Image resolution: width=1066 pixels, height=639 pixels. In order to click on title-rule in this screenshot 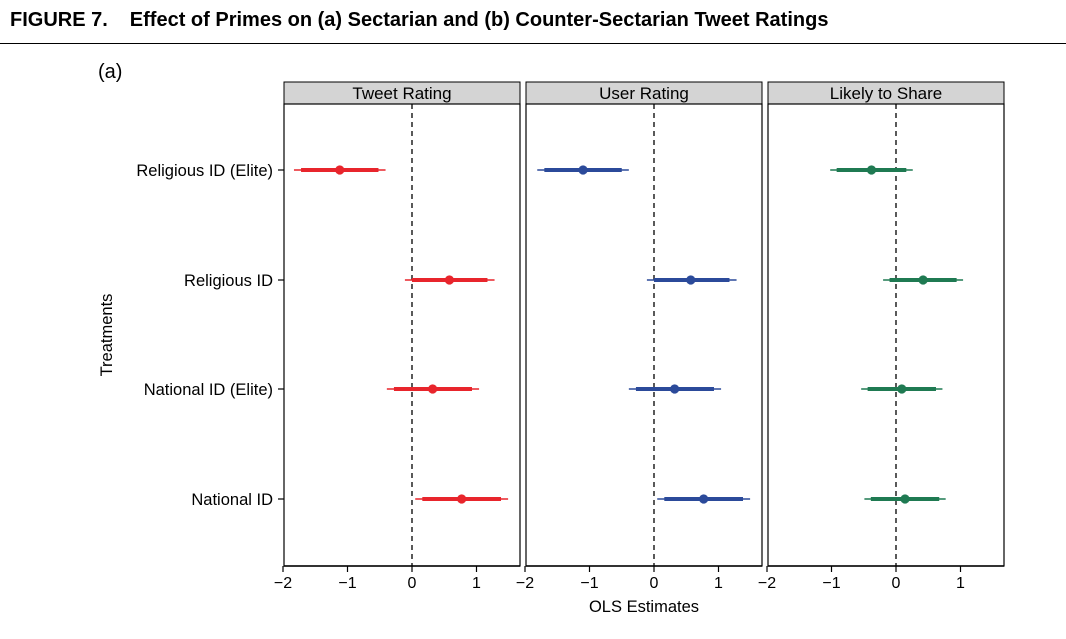, I will do `click(533, 43)`.